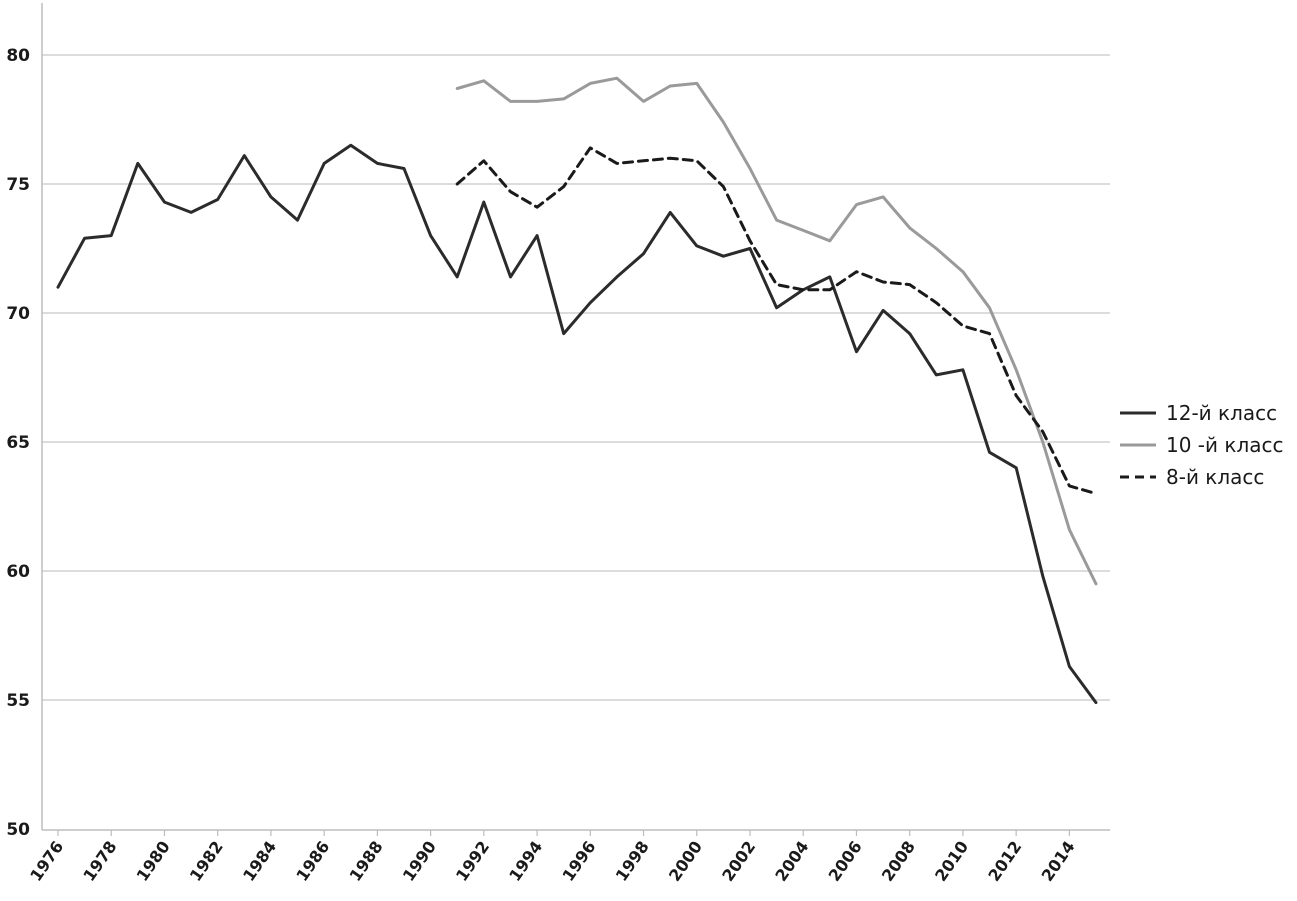 The width and height of the screenshot is (1297, 901). I want to click on x-tick-label: 2014, so click(1058, 860).